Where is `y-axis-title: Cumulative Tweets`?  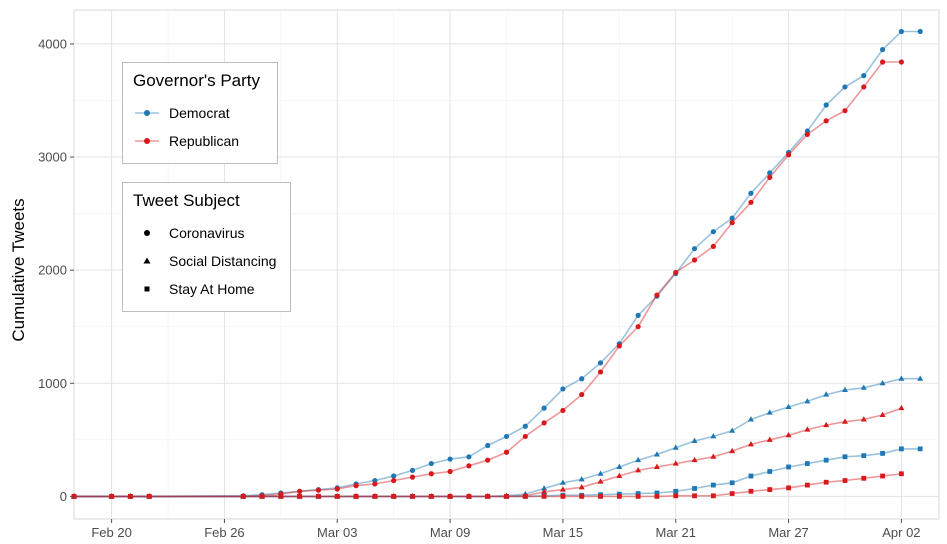 y-axis-title: Cumulative Tweets is located at coordinates (18, 269).